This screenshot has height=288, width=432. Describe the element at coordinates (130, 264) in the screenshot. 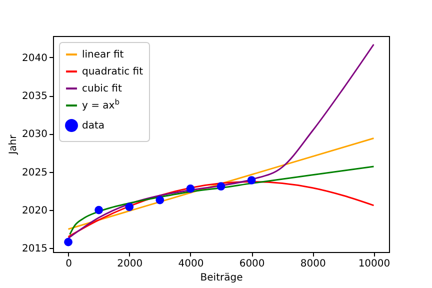

I see `x-tick-label: 2000` at that location.